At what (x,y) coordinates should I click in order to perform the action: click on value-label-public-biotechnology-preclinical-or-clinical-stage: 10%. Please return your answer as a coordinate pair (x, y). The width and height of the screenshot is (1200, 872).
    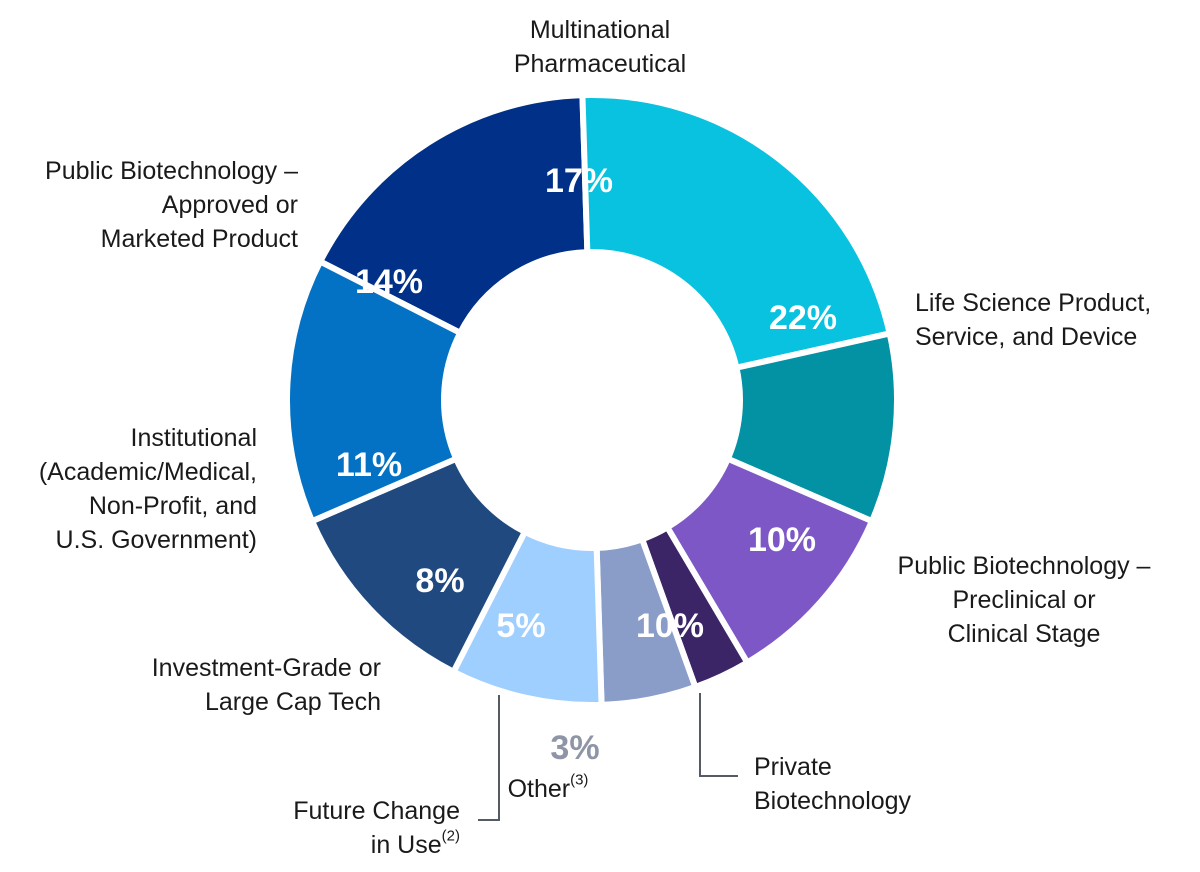
    Looking at the image, I should click on (782, 540).